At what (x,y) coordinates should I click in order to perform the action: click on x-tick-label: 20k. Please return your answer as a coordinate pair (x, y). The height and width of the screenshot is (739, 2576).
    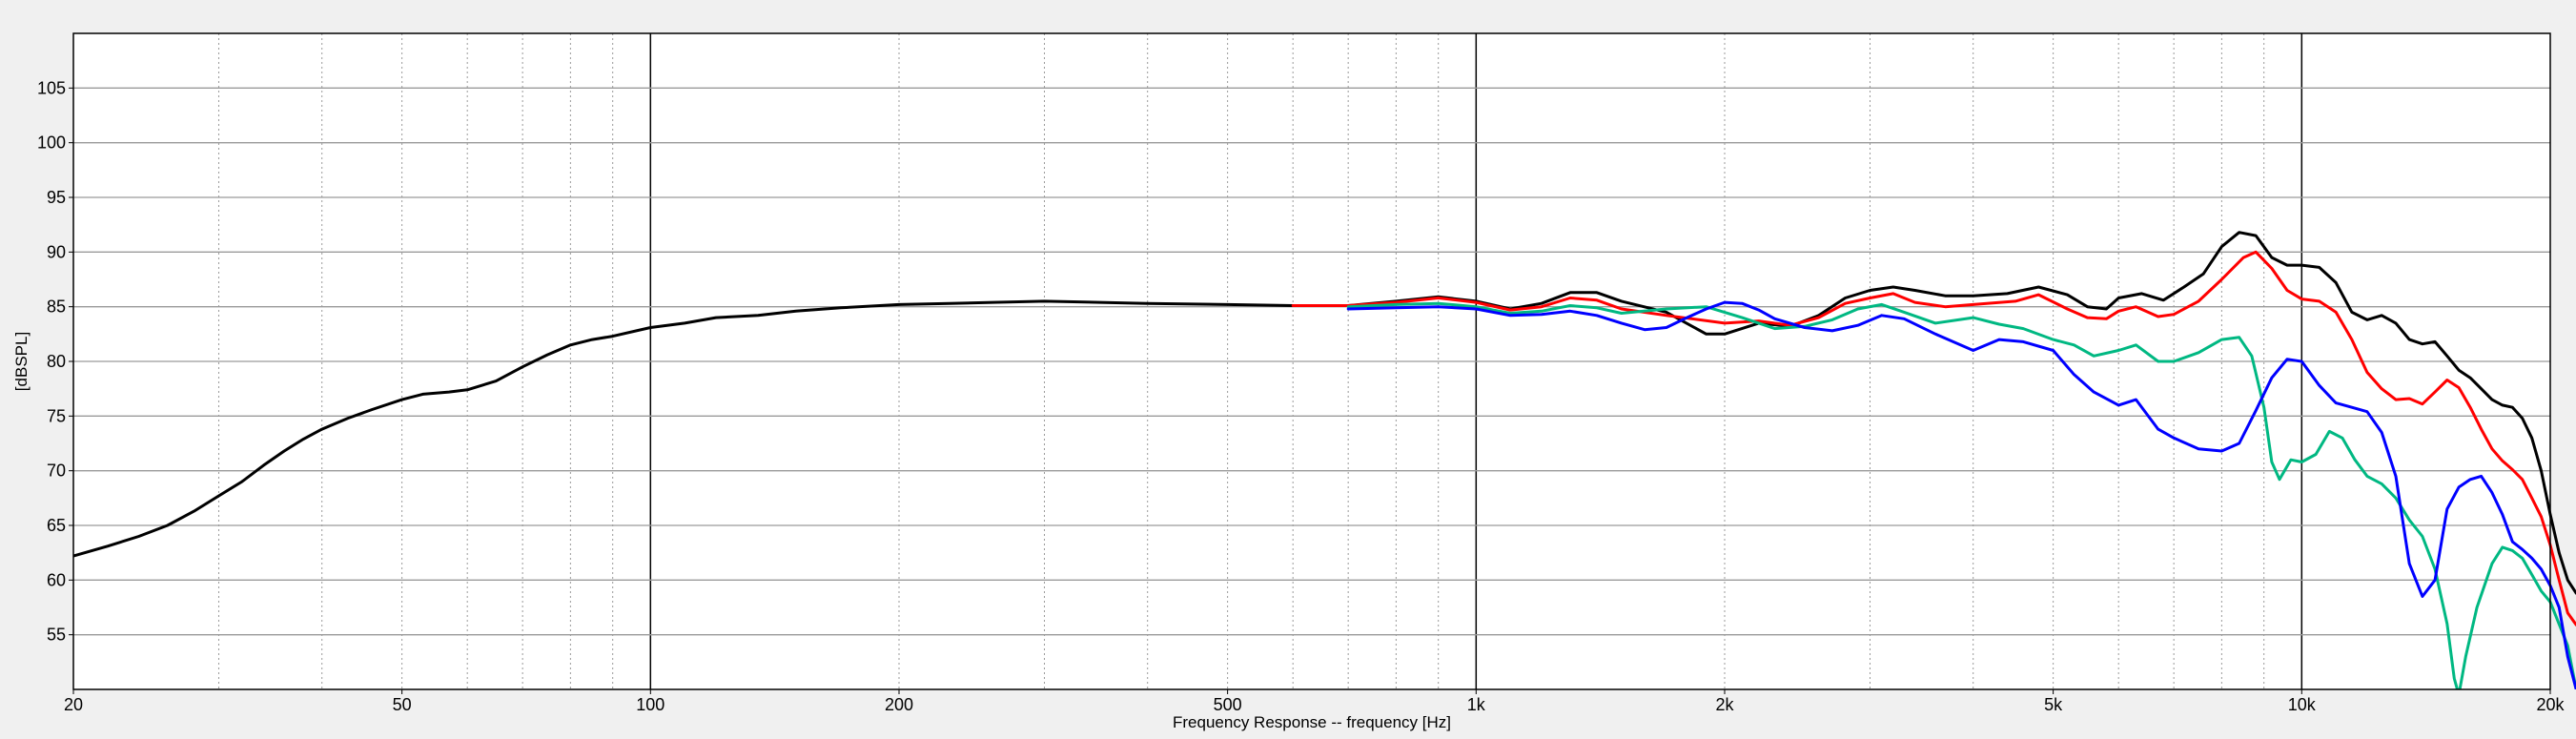
    Looking at the image, I should click on (2550, 704).